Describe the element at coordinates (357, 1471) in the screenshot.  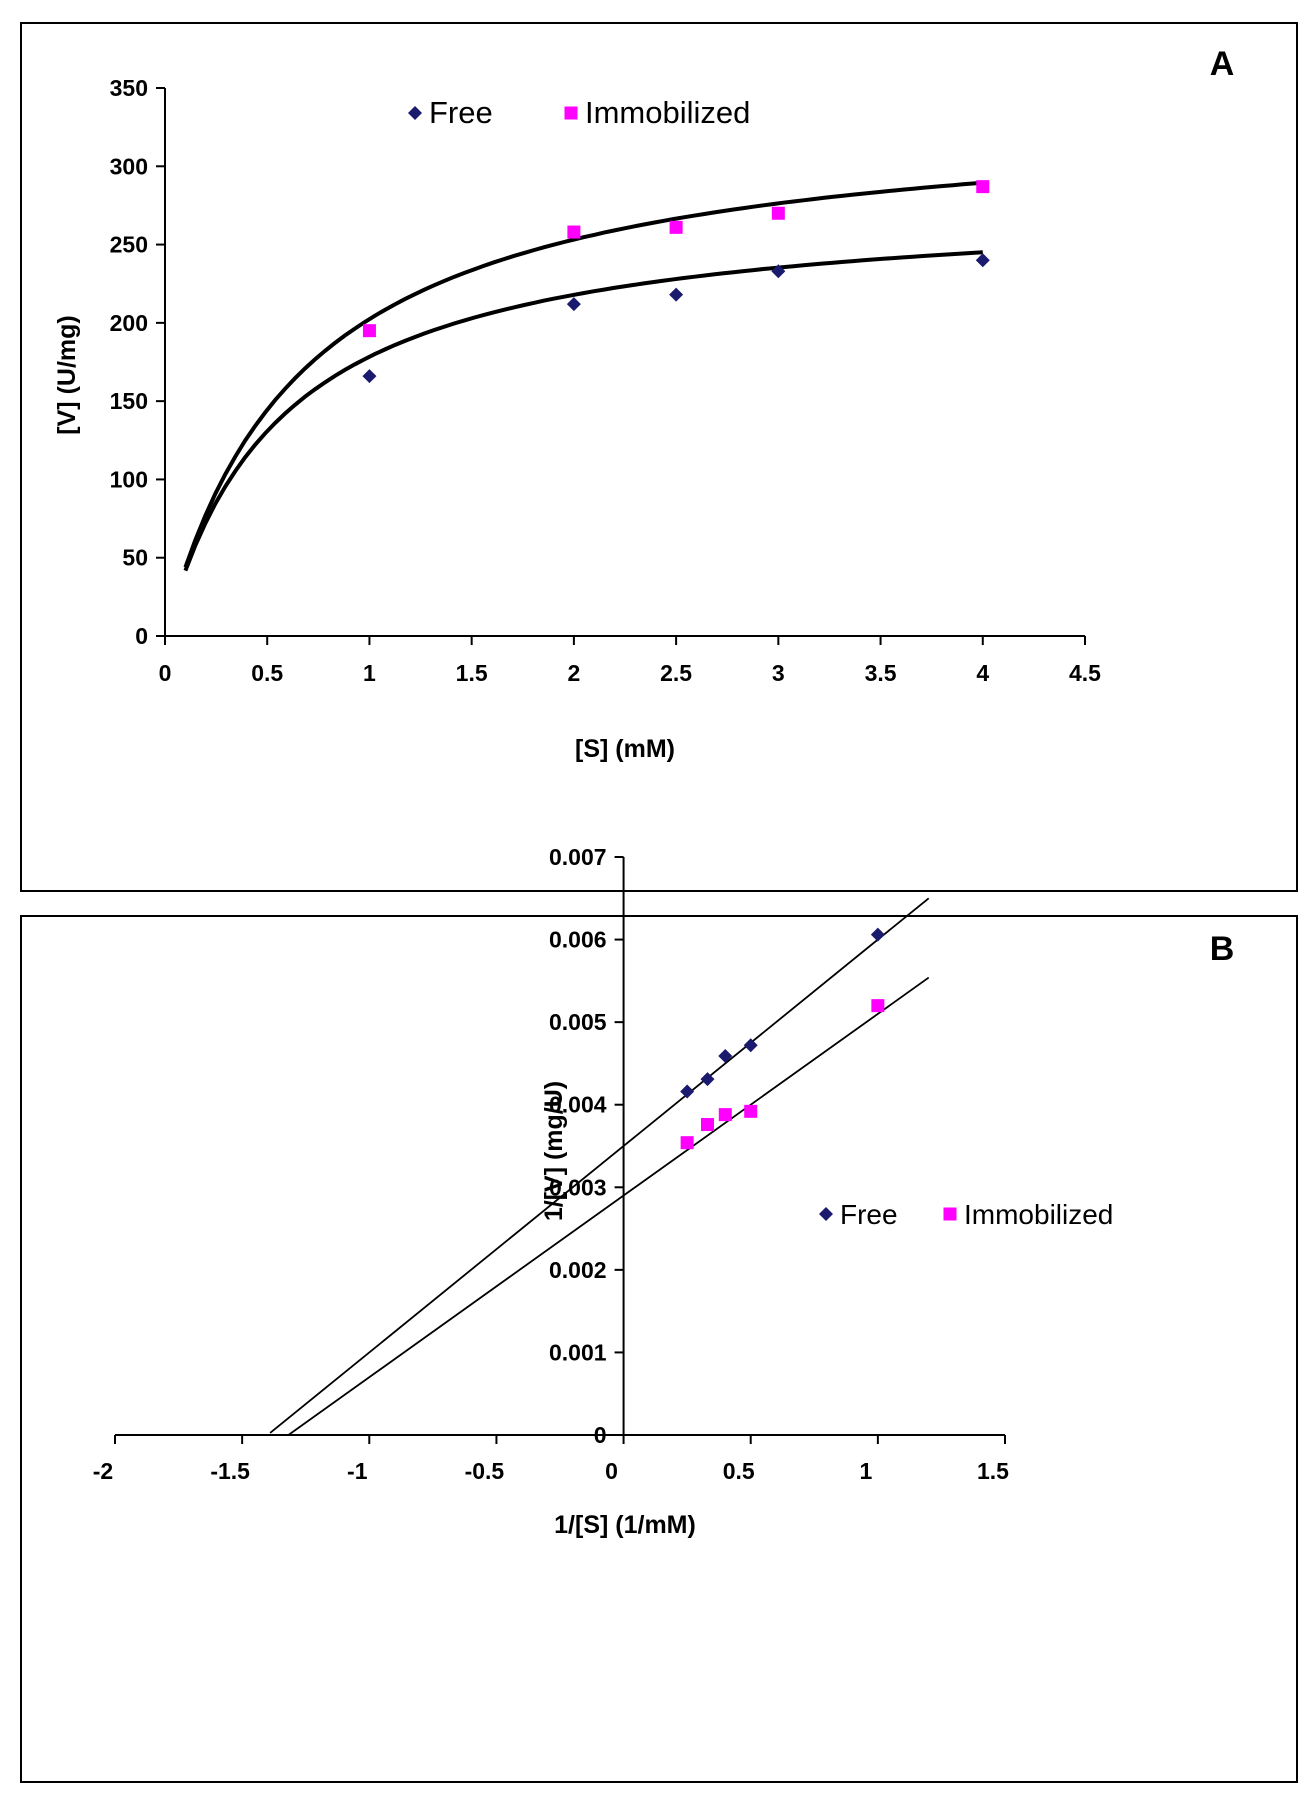
I see `x-tick-label: -1` at that location.